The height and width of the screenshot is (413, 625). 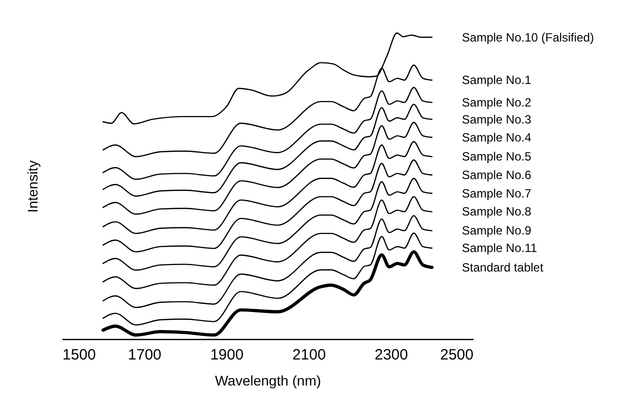 I want to click on text: Standard tablet, so click(x=503, y=267).